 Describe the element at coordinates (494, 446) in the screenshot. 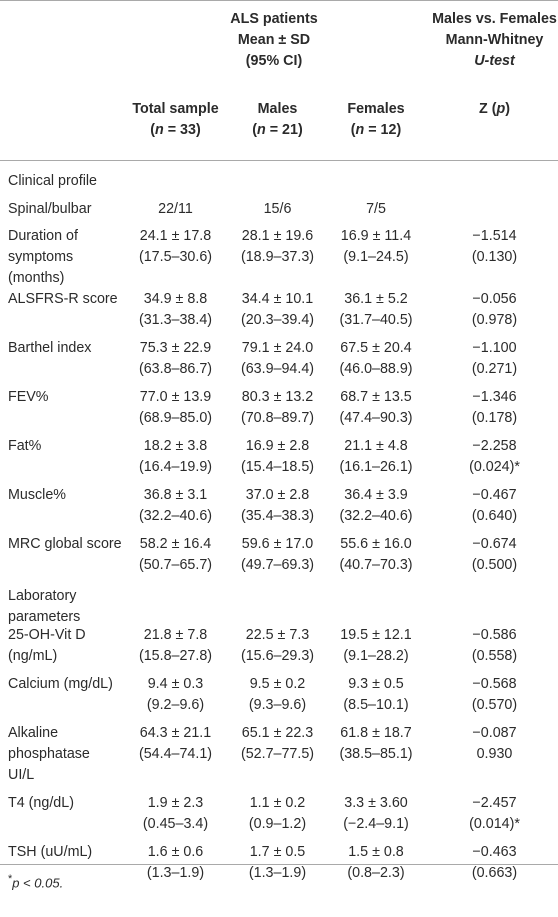

I see `cell-line: −2.258` at that location.